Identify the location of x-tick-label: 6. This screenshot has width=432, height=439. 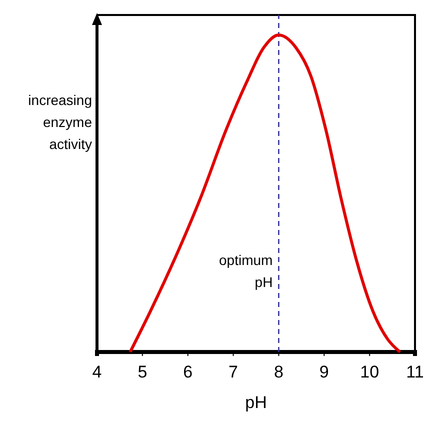
(188, 372).